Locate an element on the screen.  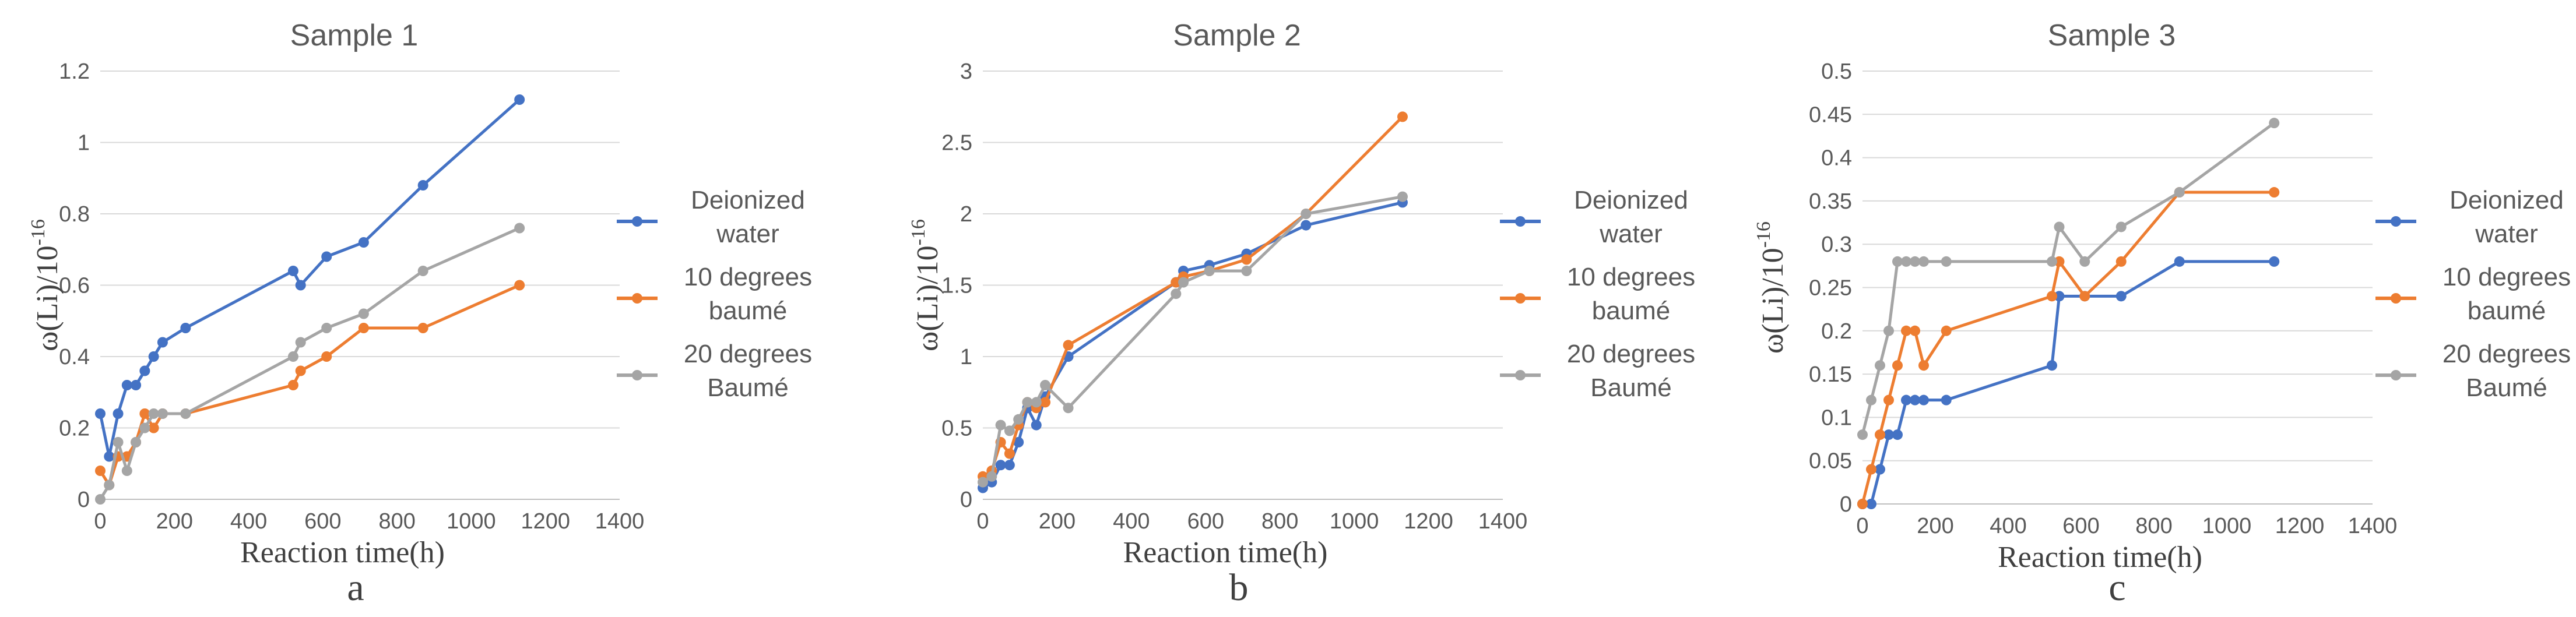
panel-label: a is located at coordinates (355, 587).